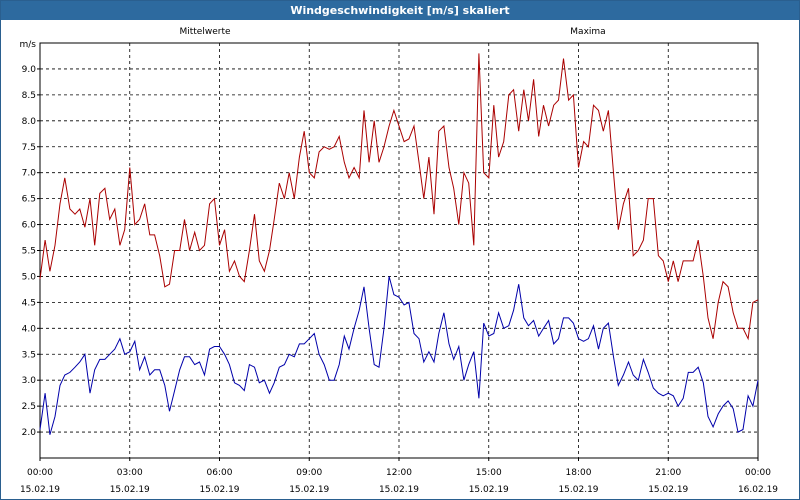  Describe the element at coordinates (29, 433) in the screenshot. I see `y-tick-label: 2.0` at that location.